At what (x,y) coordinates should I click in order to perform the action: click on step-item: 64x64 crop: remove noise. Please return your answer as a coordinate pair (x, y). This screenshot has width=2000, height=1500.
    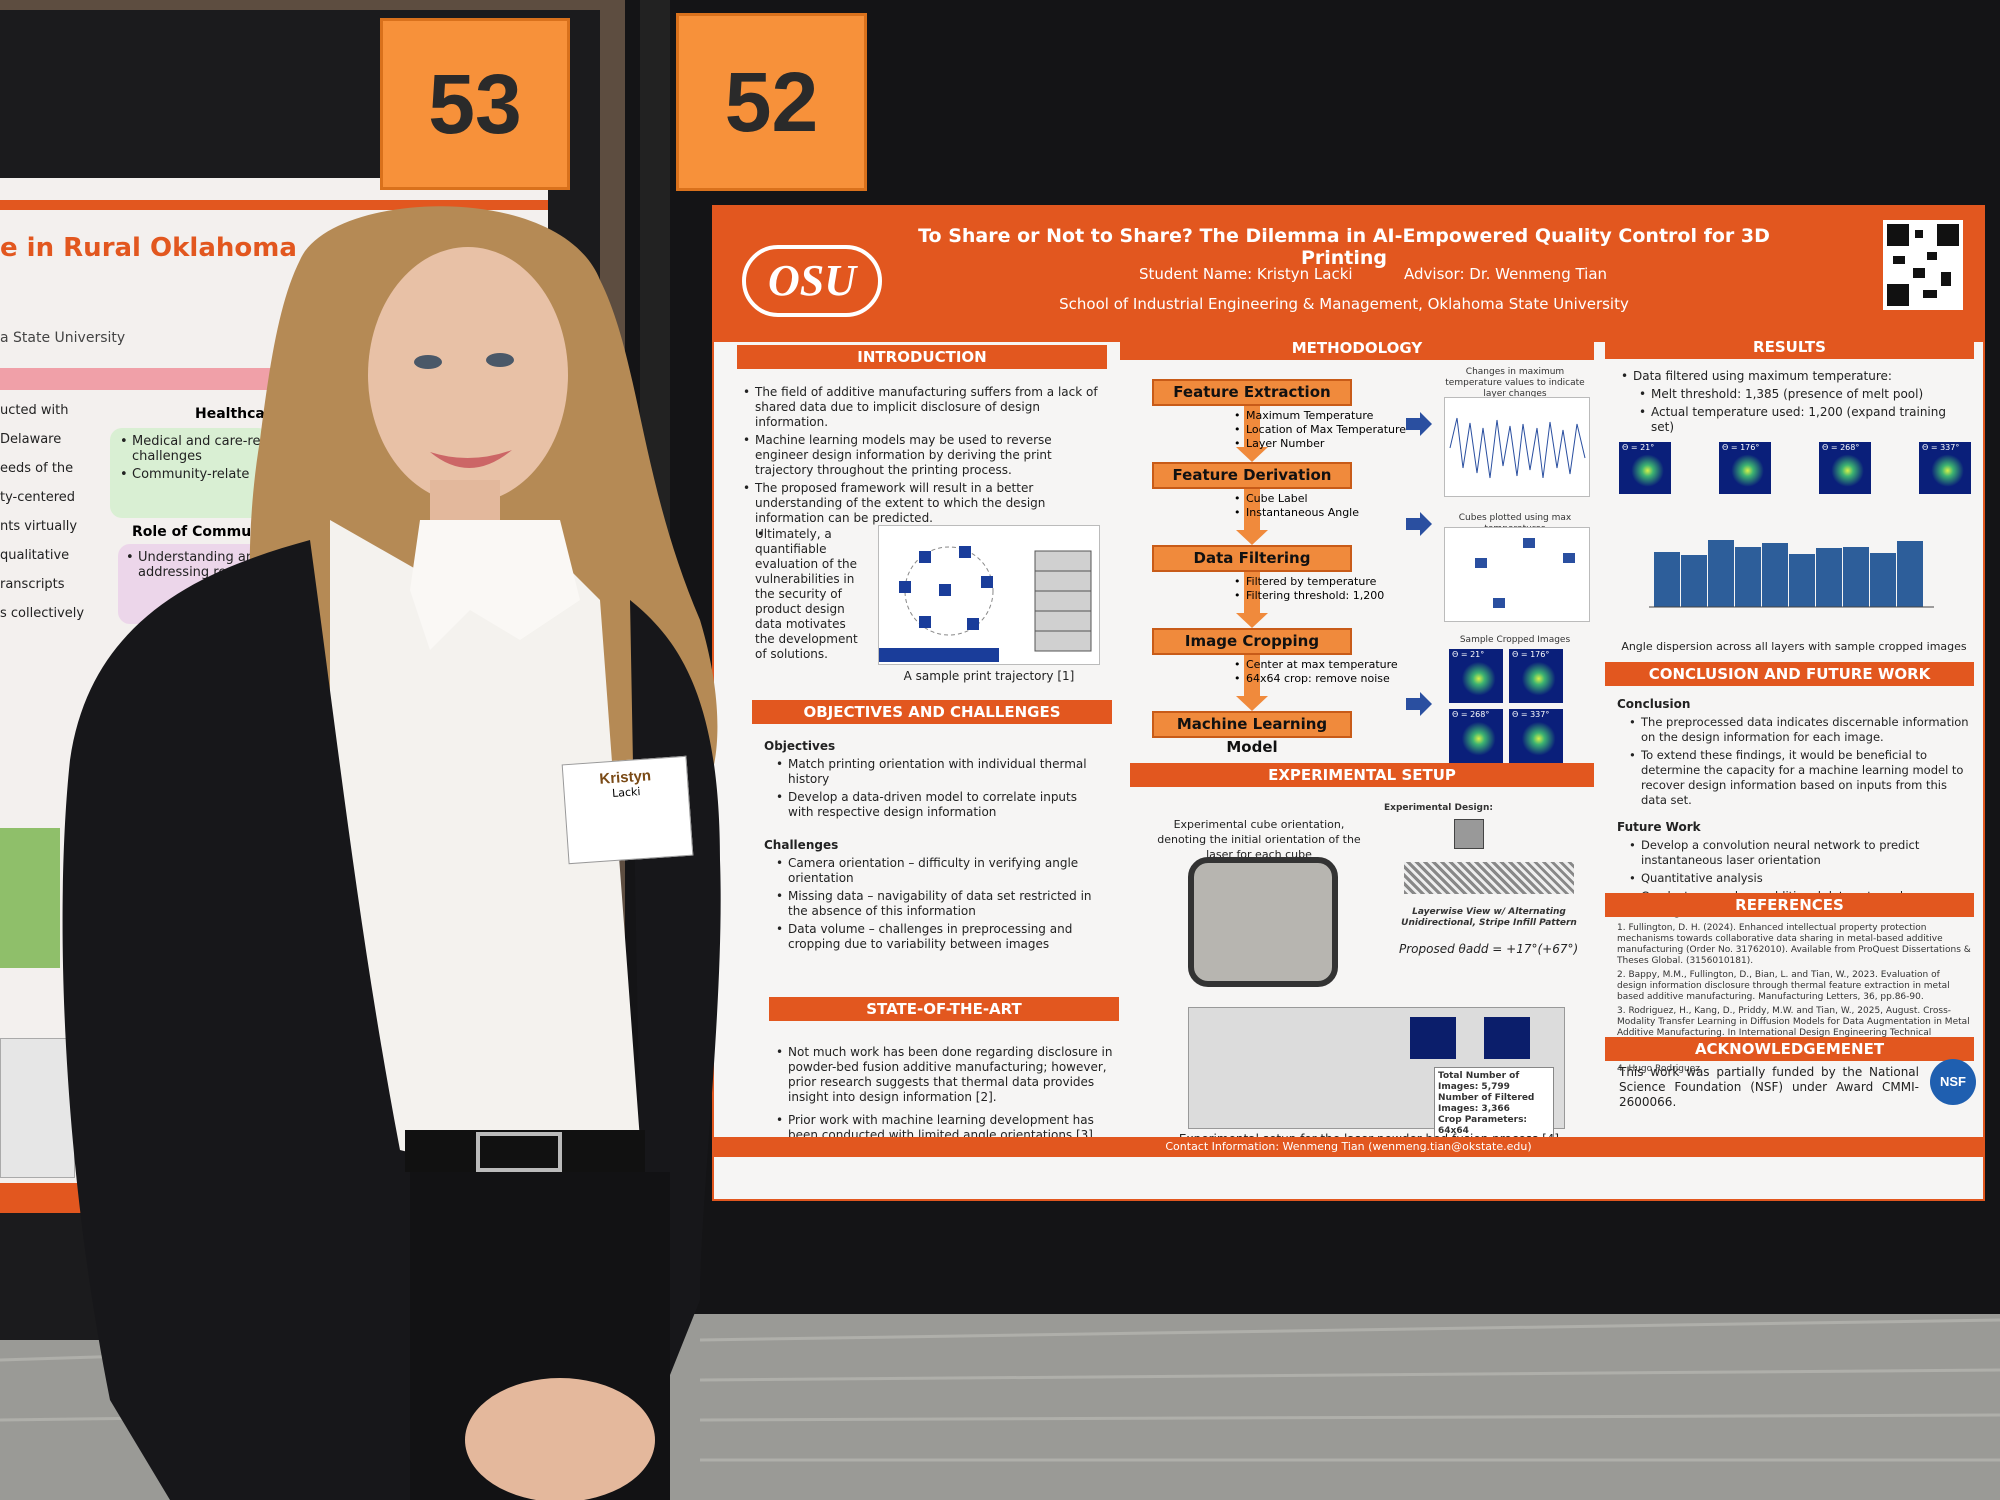
    Looking at the image, I should click on (1311, 679).